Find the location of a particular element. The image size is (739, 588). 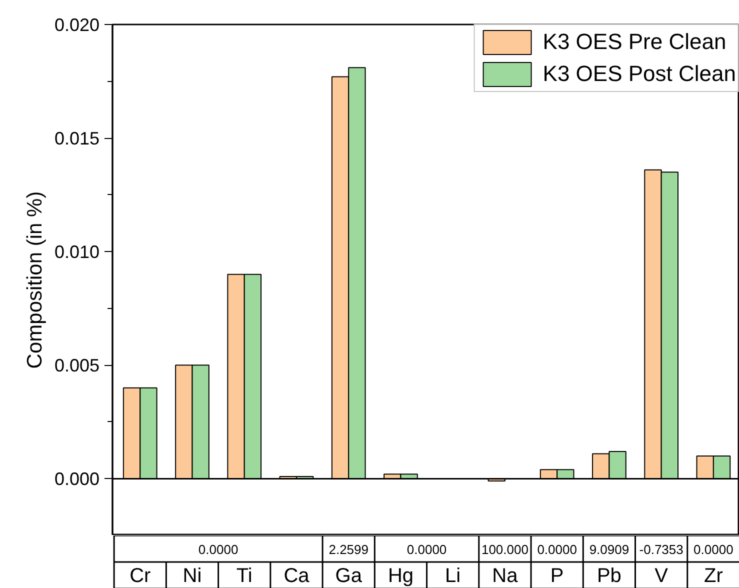

legend-label: K3 OES Post Clean is located at coordinates (639, 74).